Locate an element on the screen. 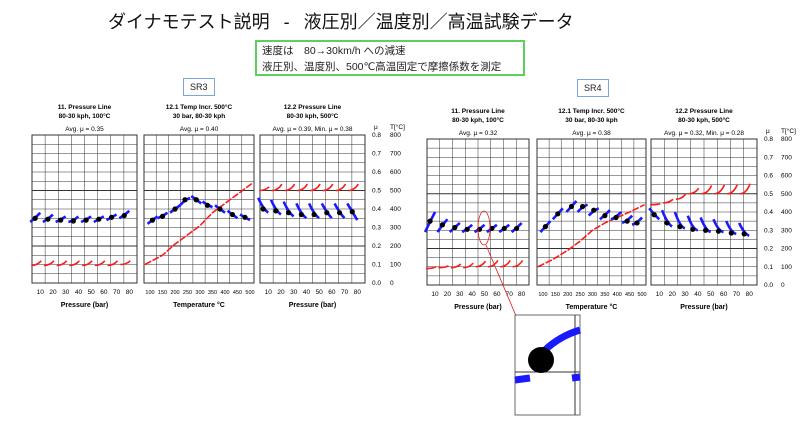 The image size is (800, 423). x-tick-label: 60 is located at coordinates (497, 294).